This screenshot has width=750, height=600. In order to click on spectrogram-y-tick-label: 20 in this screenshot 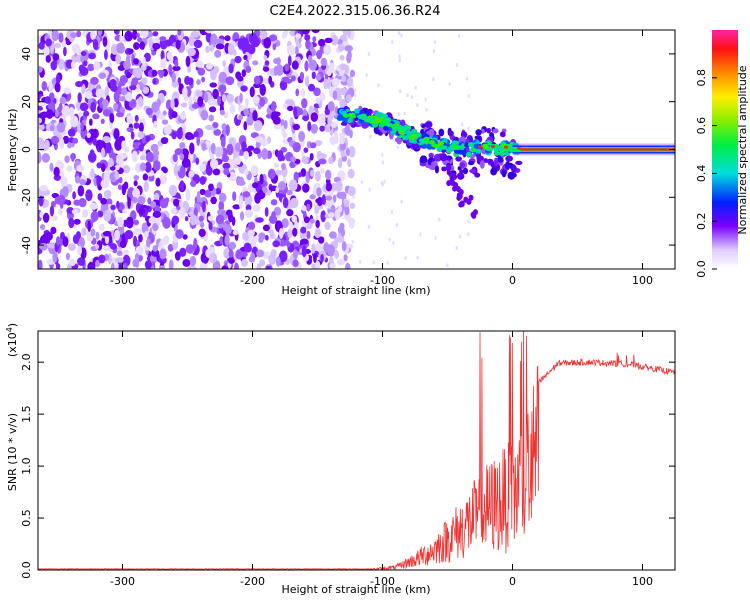, I will do `click(26, 102)`.